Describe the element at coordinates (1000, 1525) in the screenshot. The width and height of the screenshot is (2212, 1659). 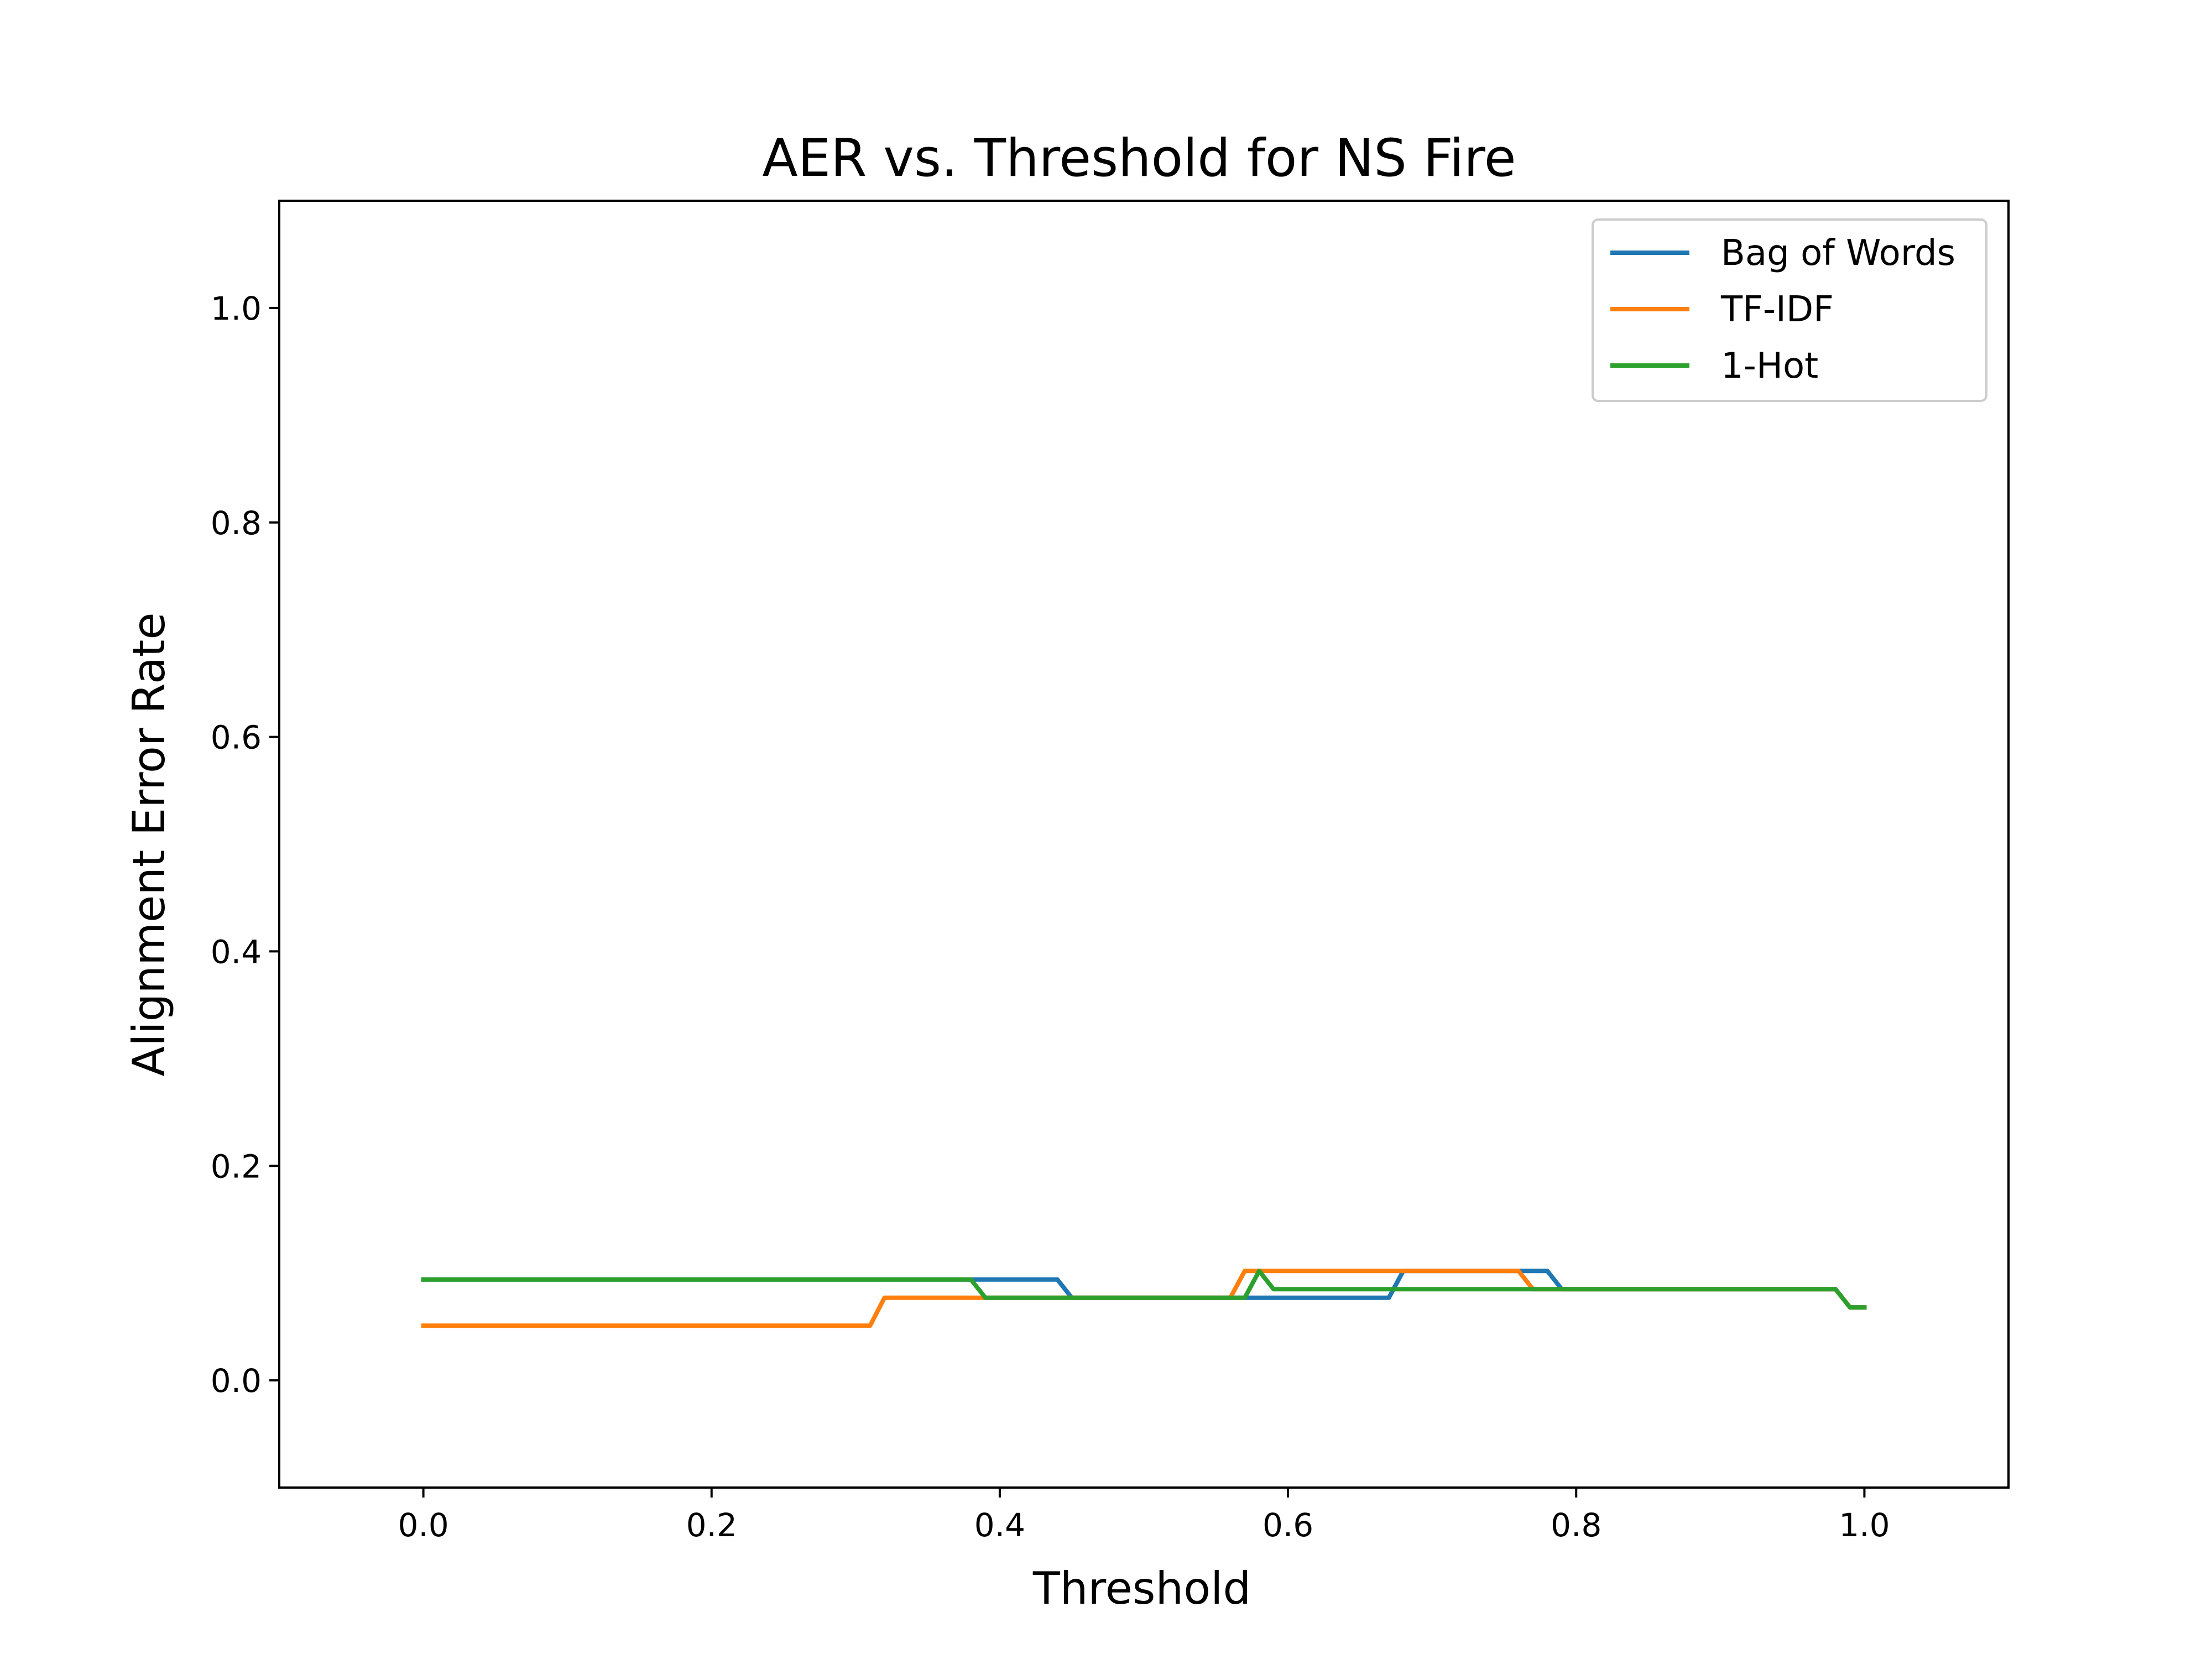
I see `x-tick-label: 0.4` at that location.